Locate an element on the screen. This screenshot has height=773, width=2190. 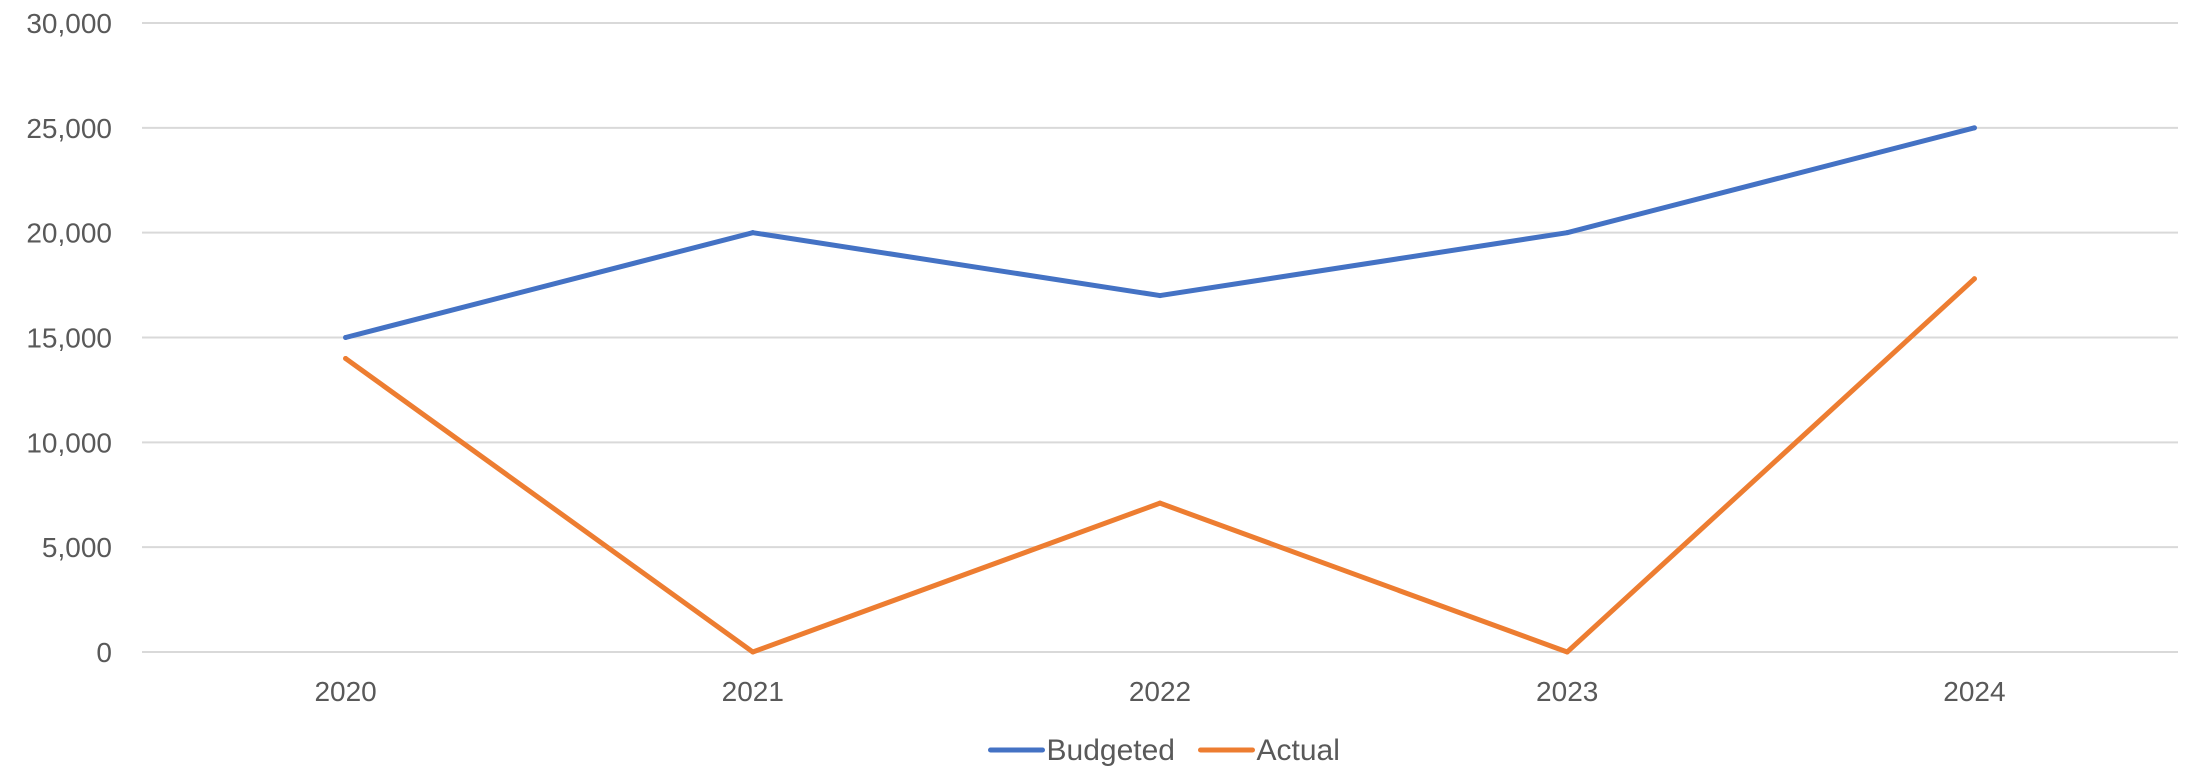
legend-label: Actual is located at coordinates (1298, 750).